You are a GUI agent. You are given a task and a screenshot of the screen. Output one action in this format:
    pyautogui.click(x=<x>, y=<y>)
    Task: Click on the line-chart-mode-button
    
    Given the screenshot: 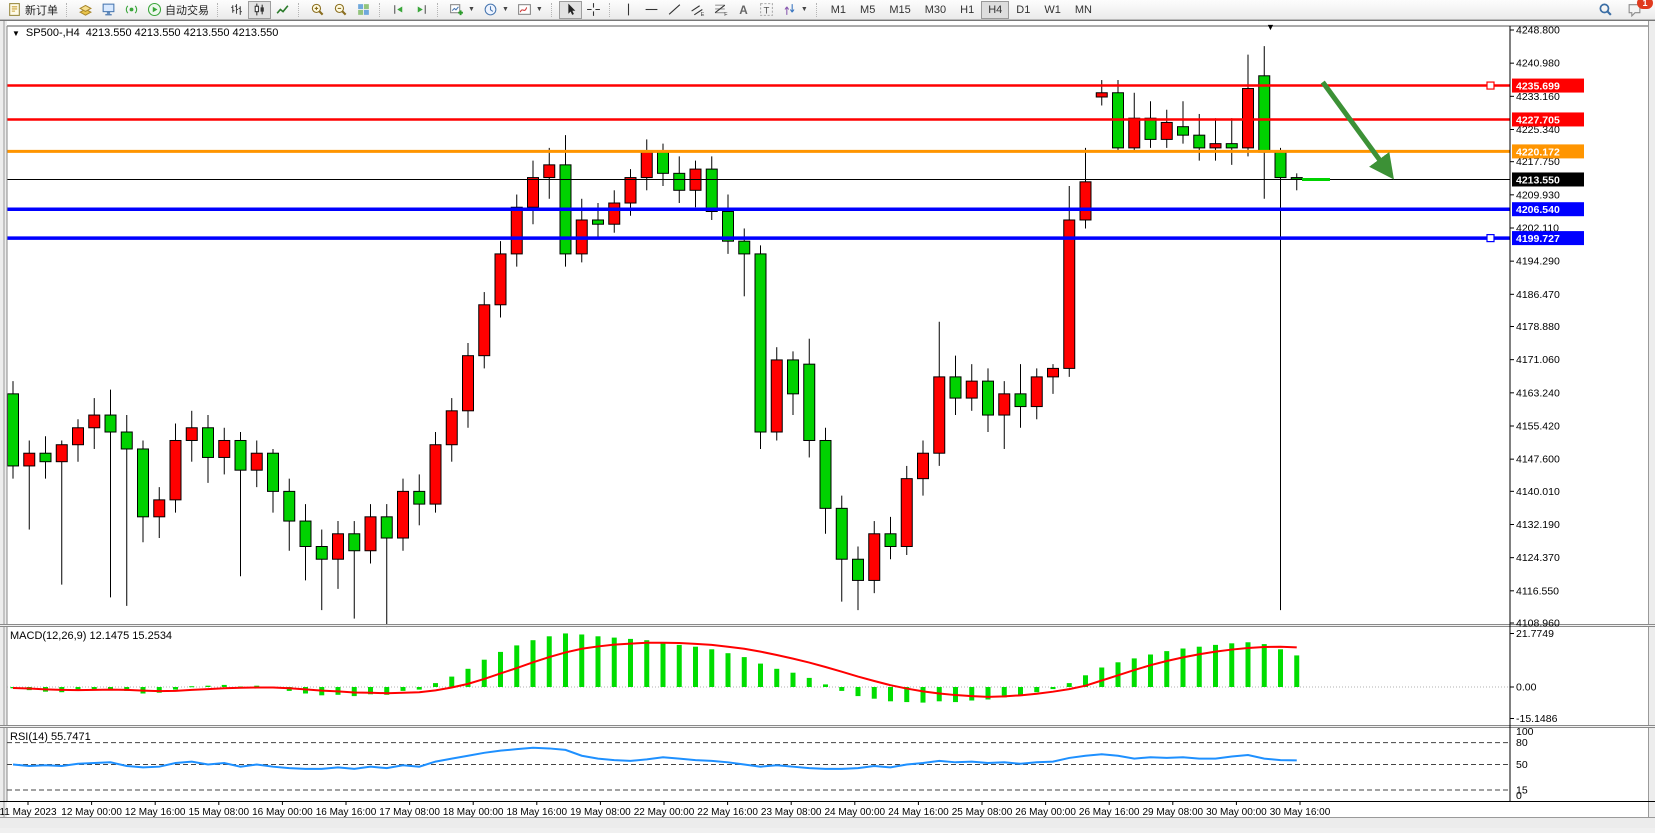 What is the action you would take?
    pyautogui.click(x=282, y=10)
    